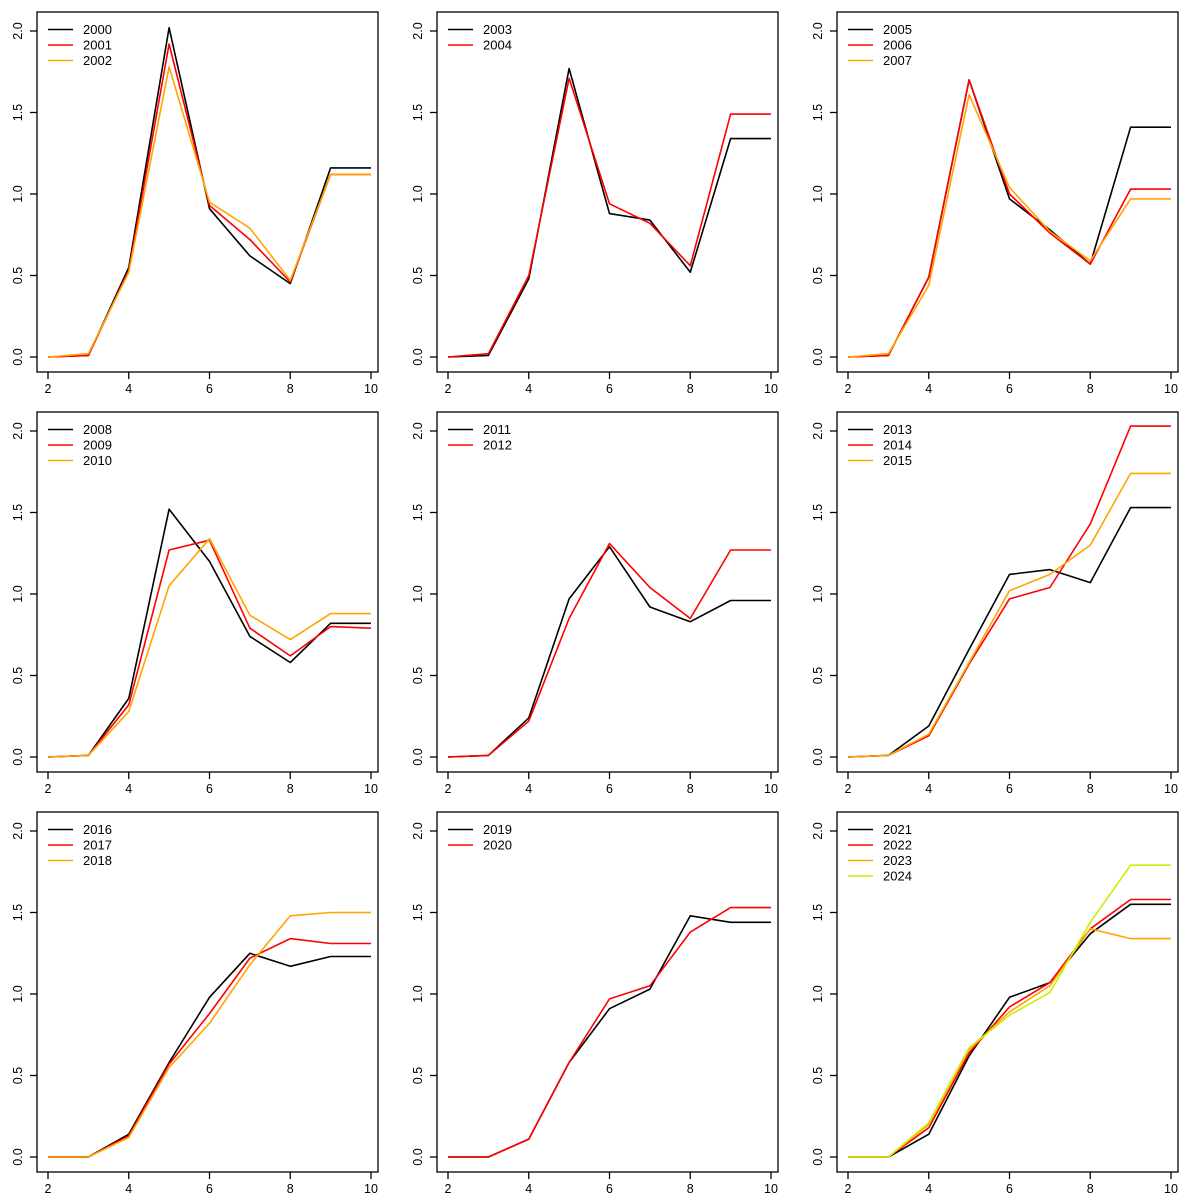 This screenshot has width=1200, height=1200. Describe the element at coordinates (497, 445) in the screenshot. I see `legend-label-2012: 2012` at that location.